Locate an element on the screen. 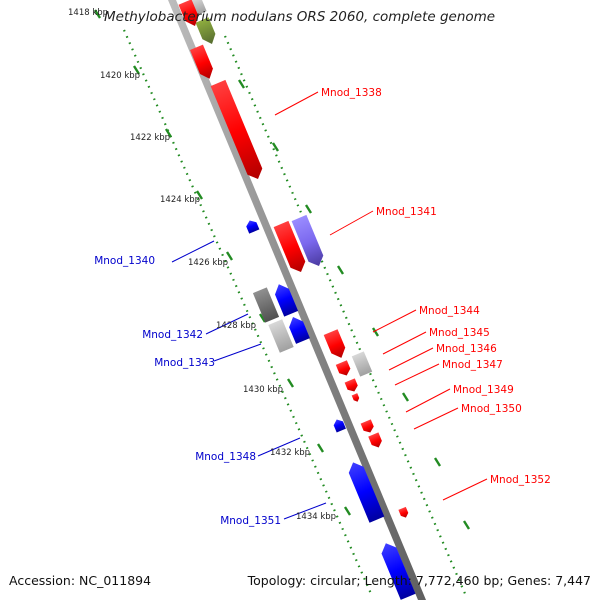 The height and width of the screenshot is (600, 600). tick-label: 1422 kbp is located at coordinates (150, 138).